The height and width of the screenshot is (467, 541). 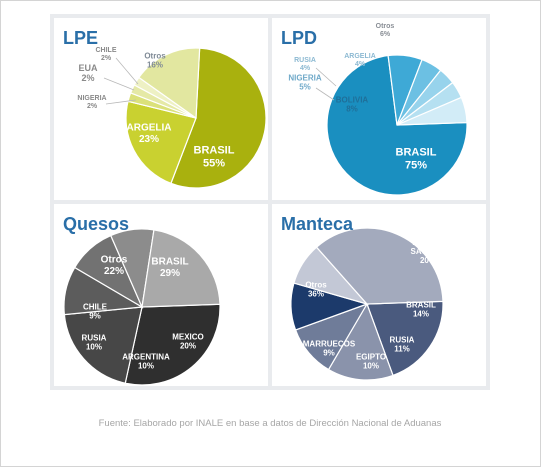 What do you see at coordinates (305, 82) in the screenshot?
I see `slice-label-nigeria: NIGERIA 5%` at bounding box center [305, 82].